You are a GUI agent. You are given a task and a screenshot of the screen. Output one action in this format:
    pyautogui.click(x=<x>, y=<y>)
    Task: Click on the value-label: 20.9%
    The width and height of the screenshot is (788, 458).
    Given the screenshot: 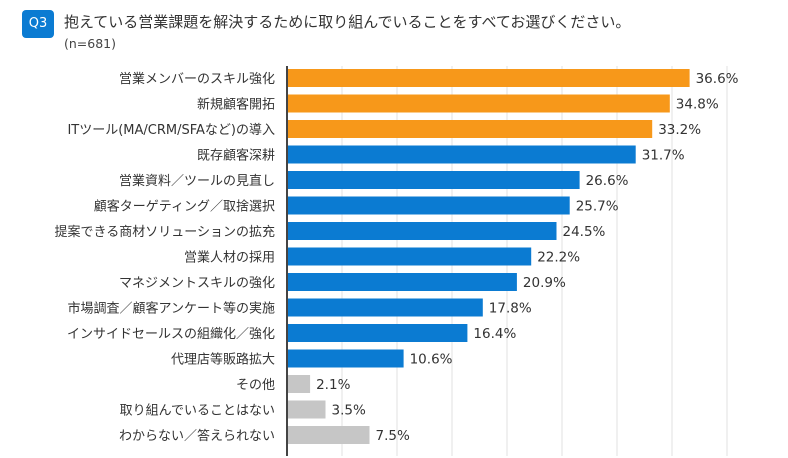 What is the action you would take?
    pyautogui.click(x=544, y=283)
    